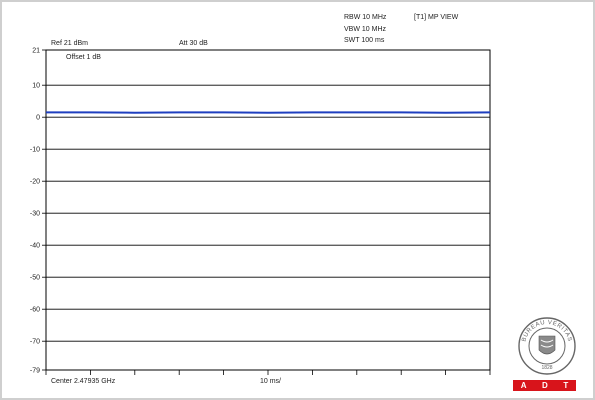 This screenshot has height=400, width=595. What do you see at coordinates (547, 346) in the screenshot?
I see `bureau-veritas-logo-icon: BUREAU VERITAS 1828` at bounding box center [547, 346].